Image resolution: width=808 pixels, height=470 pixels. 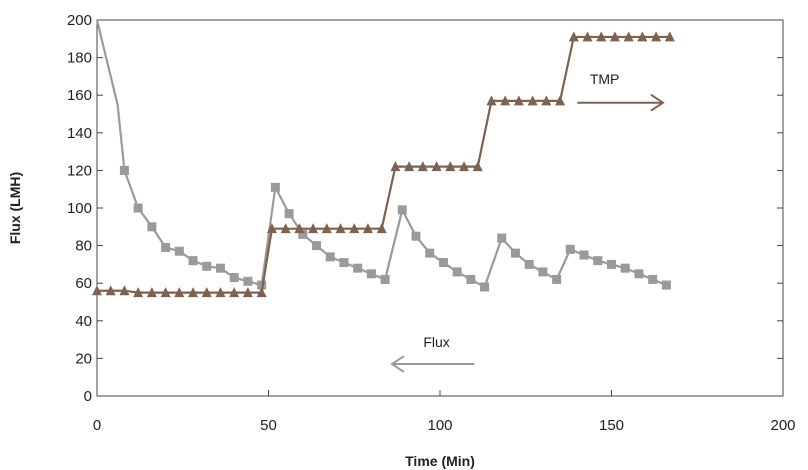 I want to click on x-tick-label: 50, so click(x=268, y=425).